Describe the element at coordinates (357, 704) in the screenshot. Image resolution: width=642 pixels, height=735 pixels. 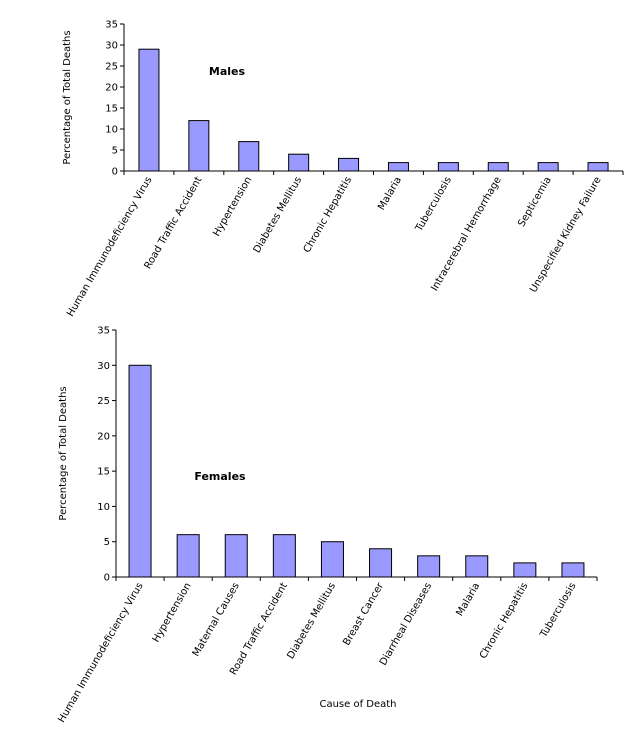
I see `x-axis-title: Cause of Death` at that location.